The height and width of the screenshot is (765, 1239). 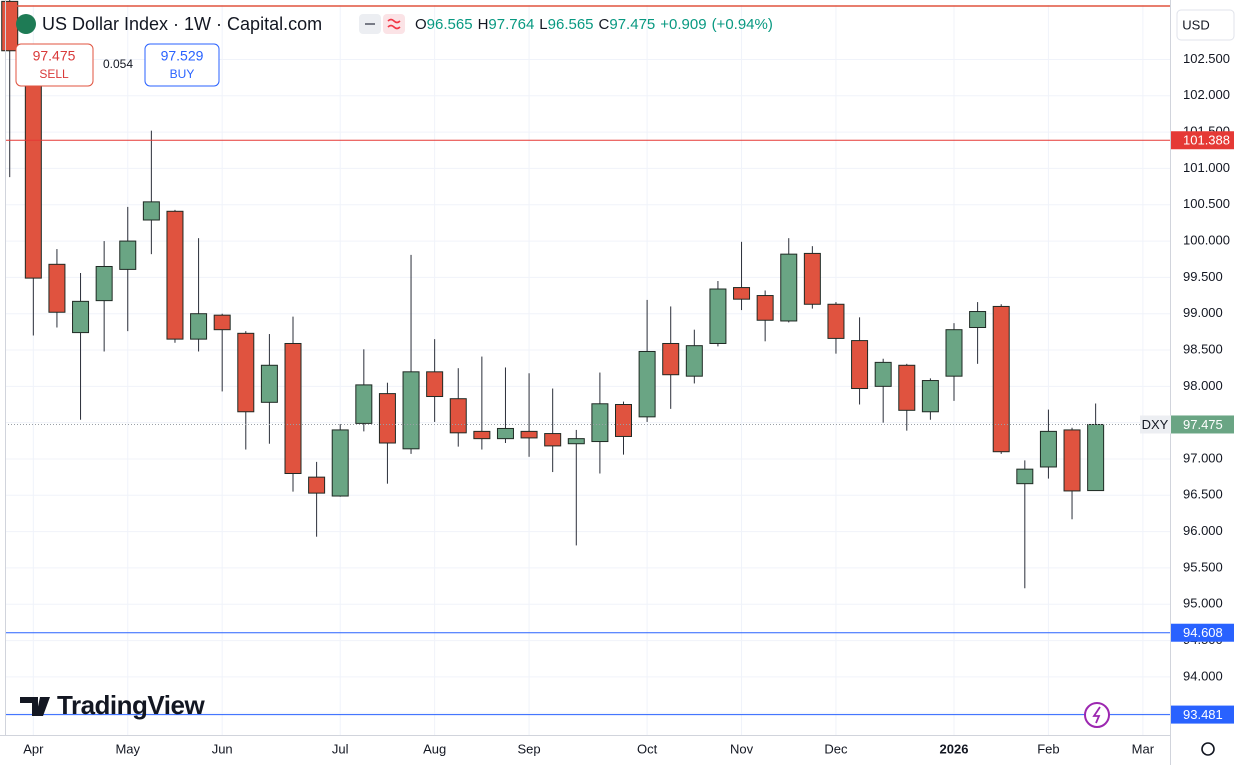 What do you see at coordinates (182, 74) in the screenshot?
I see `buy-label: BUY` at bounding box center [182, 74].